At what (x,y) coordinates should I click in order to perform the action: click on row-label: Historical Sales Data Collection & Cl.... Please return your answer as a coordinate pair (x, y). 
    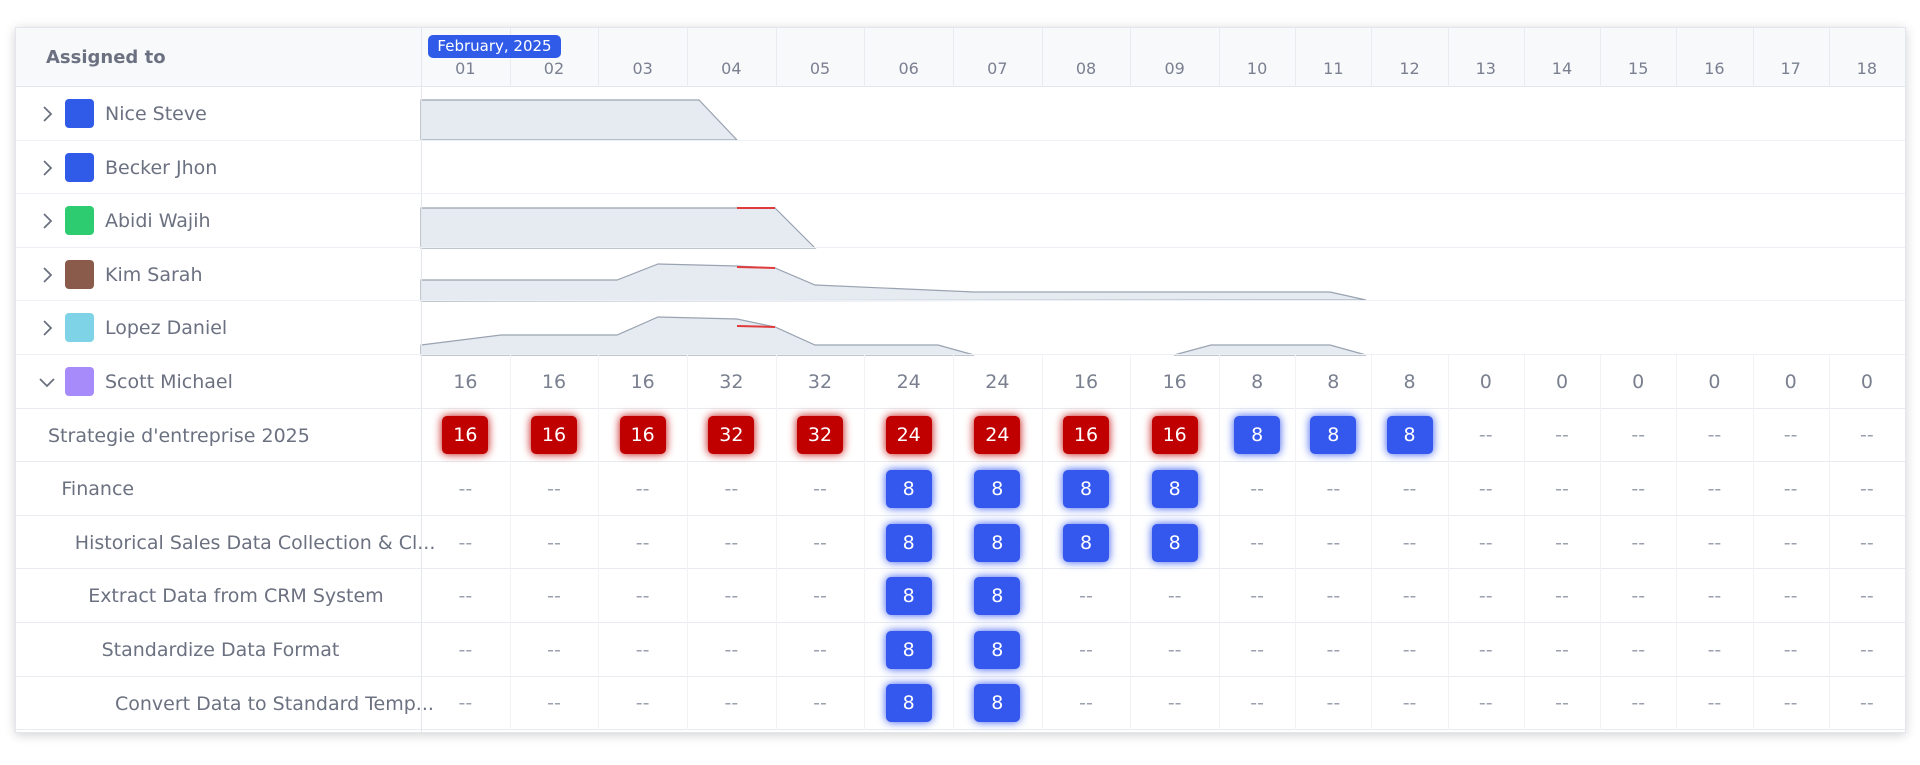
    Looking at the image, I should click on (255, 542).